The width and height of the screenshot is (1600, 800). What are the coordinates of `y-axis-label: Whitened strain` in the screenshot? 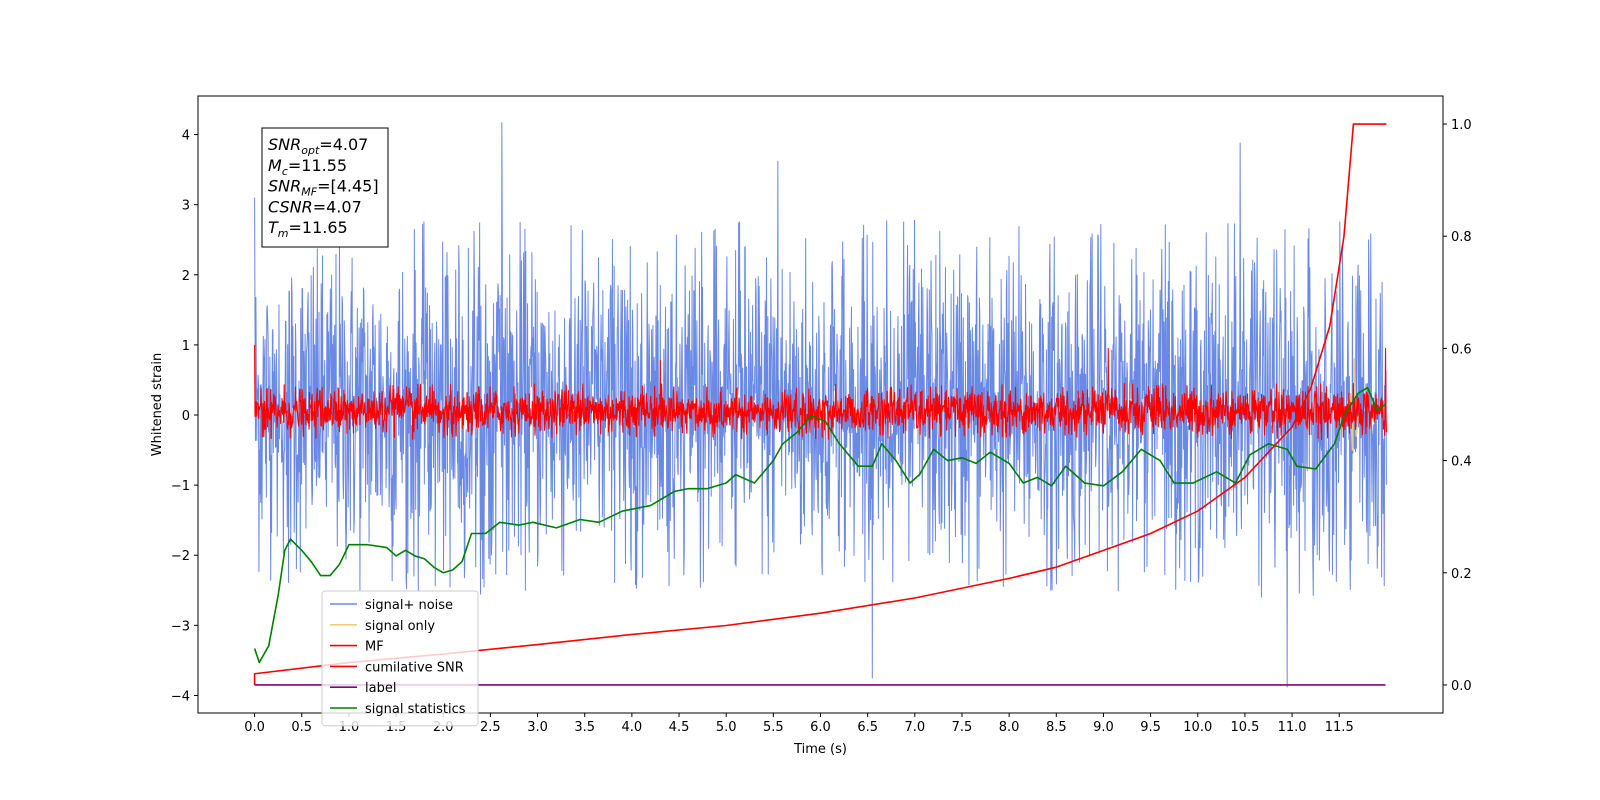 It's located at (157, 404).